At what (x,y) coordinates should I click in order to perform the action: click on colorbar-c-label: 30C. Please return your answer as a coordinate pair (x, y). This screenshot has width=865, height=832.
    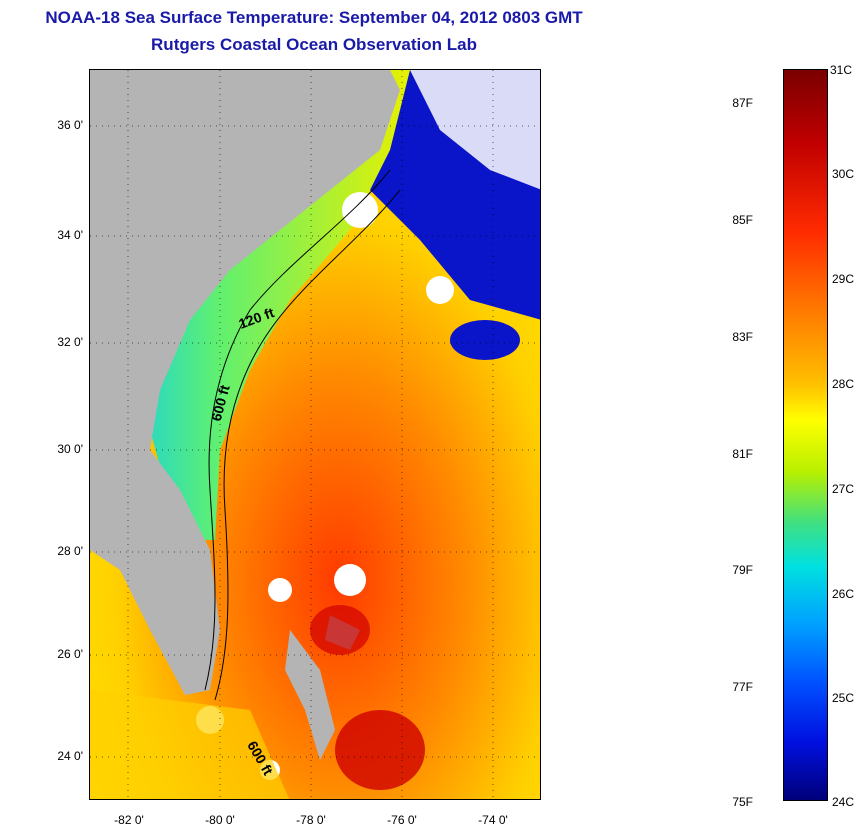
    Looking at the image, I should click on (843, 174).